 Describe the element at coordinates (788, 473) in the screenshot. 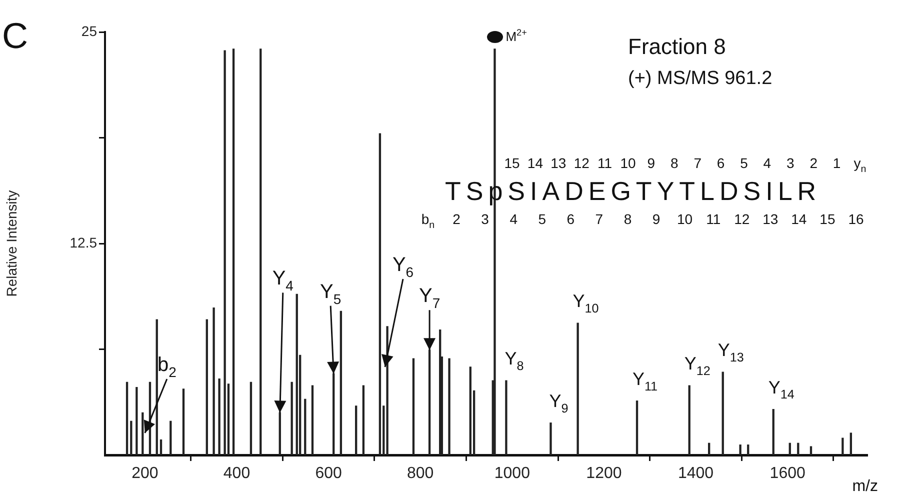

I see `x-tick-label: 1600` at that location.